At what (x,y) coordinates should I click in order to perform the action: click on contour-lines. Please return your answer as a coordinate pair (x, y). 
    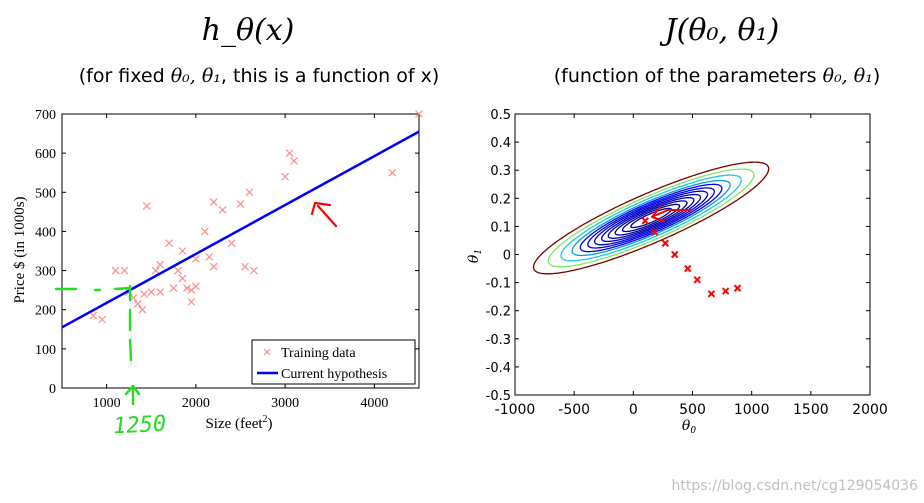
    Looking at the image, I should click on (651, 218).